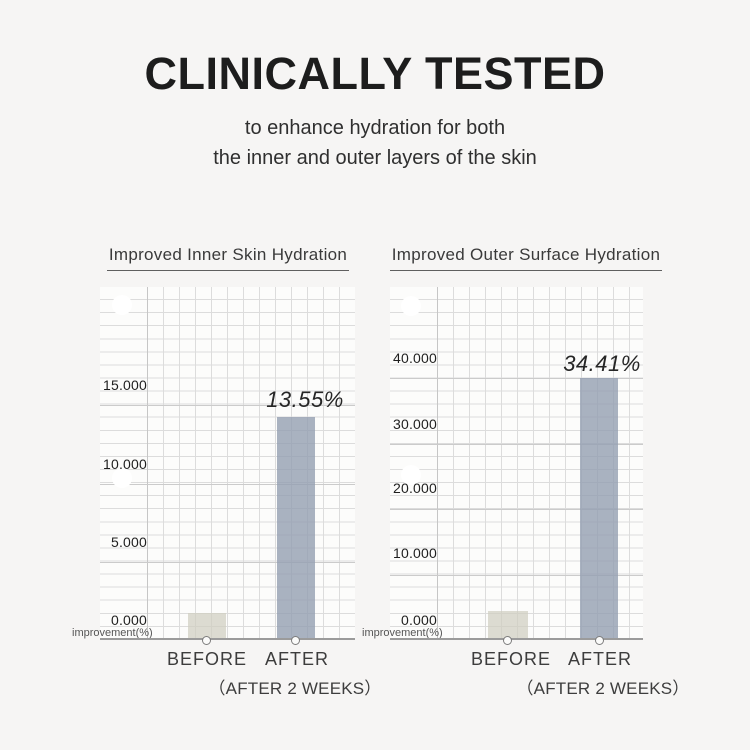 The width and height of the screenshot is (750, 750). Describe the element at coordinates (602, 363) in the screenshot. I see `value-label-after: 34.41%` at that location.